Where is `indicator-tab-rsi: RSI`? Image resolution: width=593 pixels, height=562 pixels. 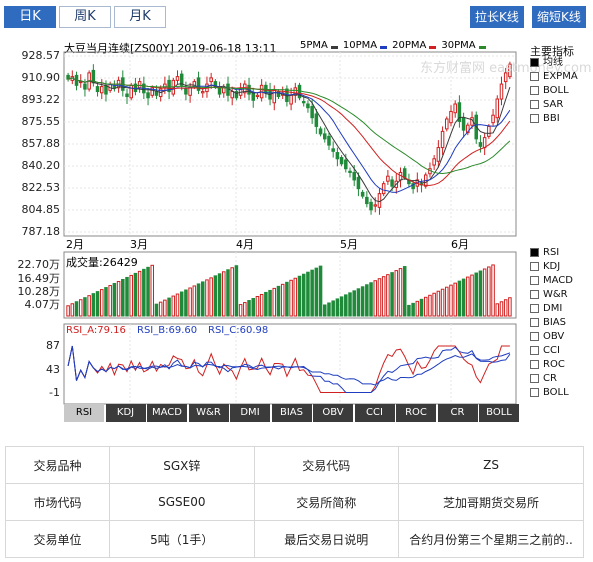 indicator-tab-rsi: RSI is located at coordinates (84, 413).